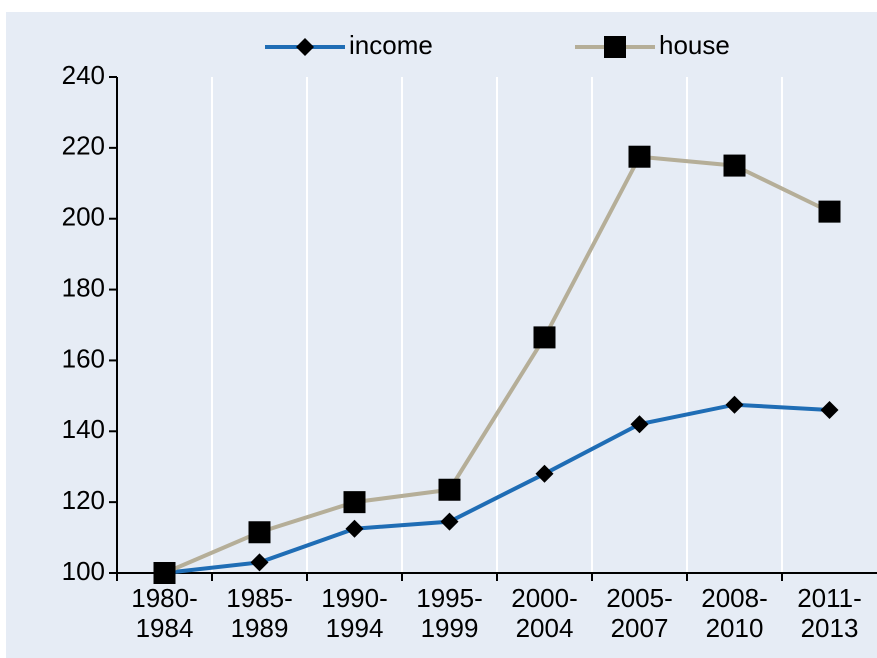 The image size is (877, 658). What do you see at coordinates (83, 358) in the screenshot?
I see `y-tick-label: 160` at bounding box center [83, 358].